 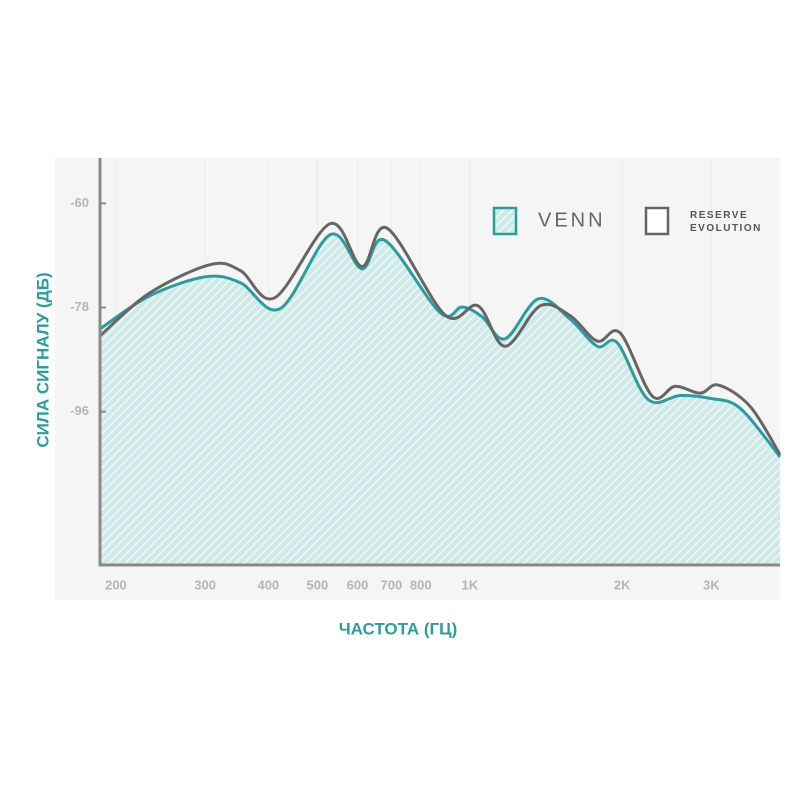 I want to click on legend-label: VENN, so click(x=572, y=220).